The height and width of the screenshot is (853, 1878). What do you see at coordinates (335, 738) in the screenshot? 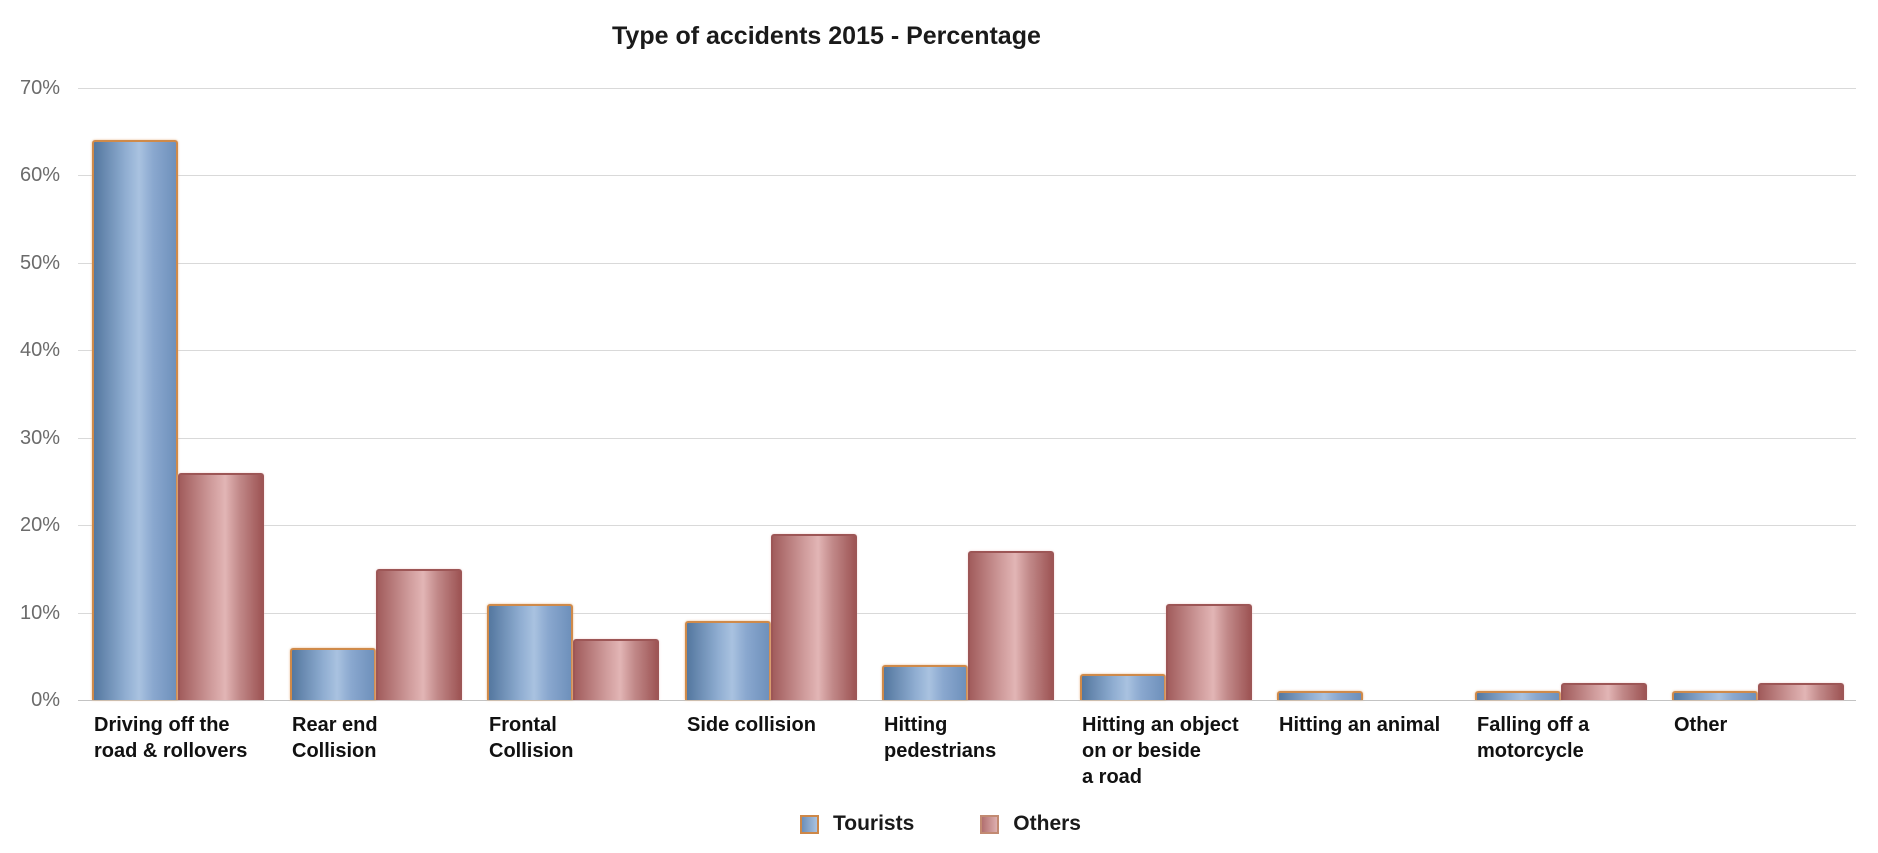
I see `category-label-2: Rear end Collision` at bounding box center [335, 738].